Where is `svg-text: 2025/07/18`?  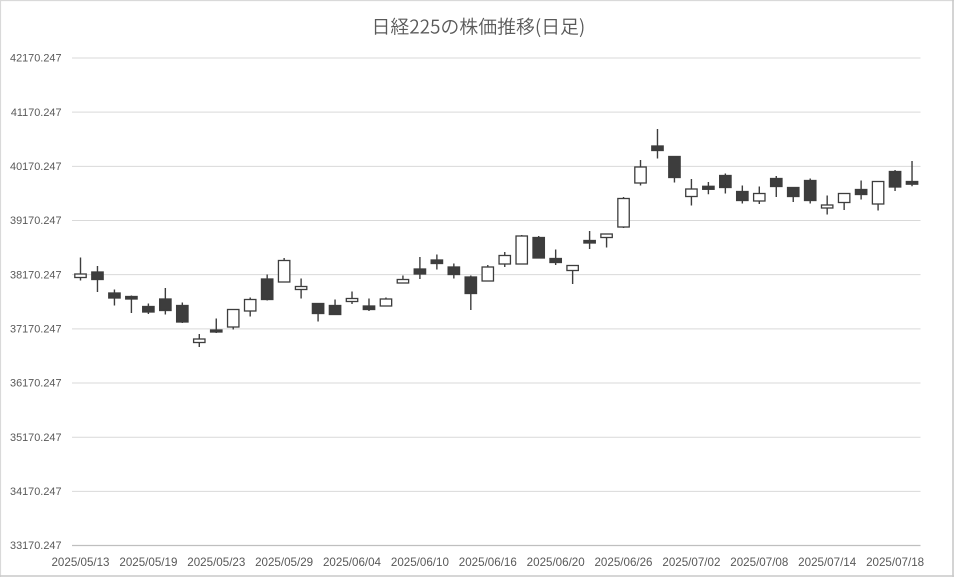
svg-text: 2025/07/18 is located at coordinates (895, 562).